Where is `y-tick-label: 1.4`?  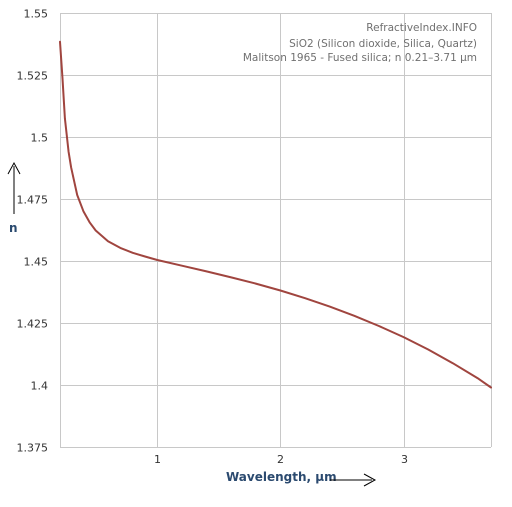 y-tick-label: 1.4 is located at coordinates (40, 386).